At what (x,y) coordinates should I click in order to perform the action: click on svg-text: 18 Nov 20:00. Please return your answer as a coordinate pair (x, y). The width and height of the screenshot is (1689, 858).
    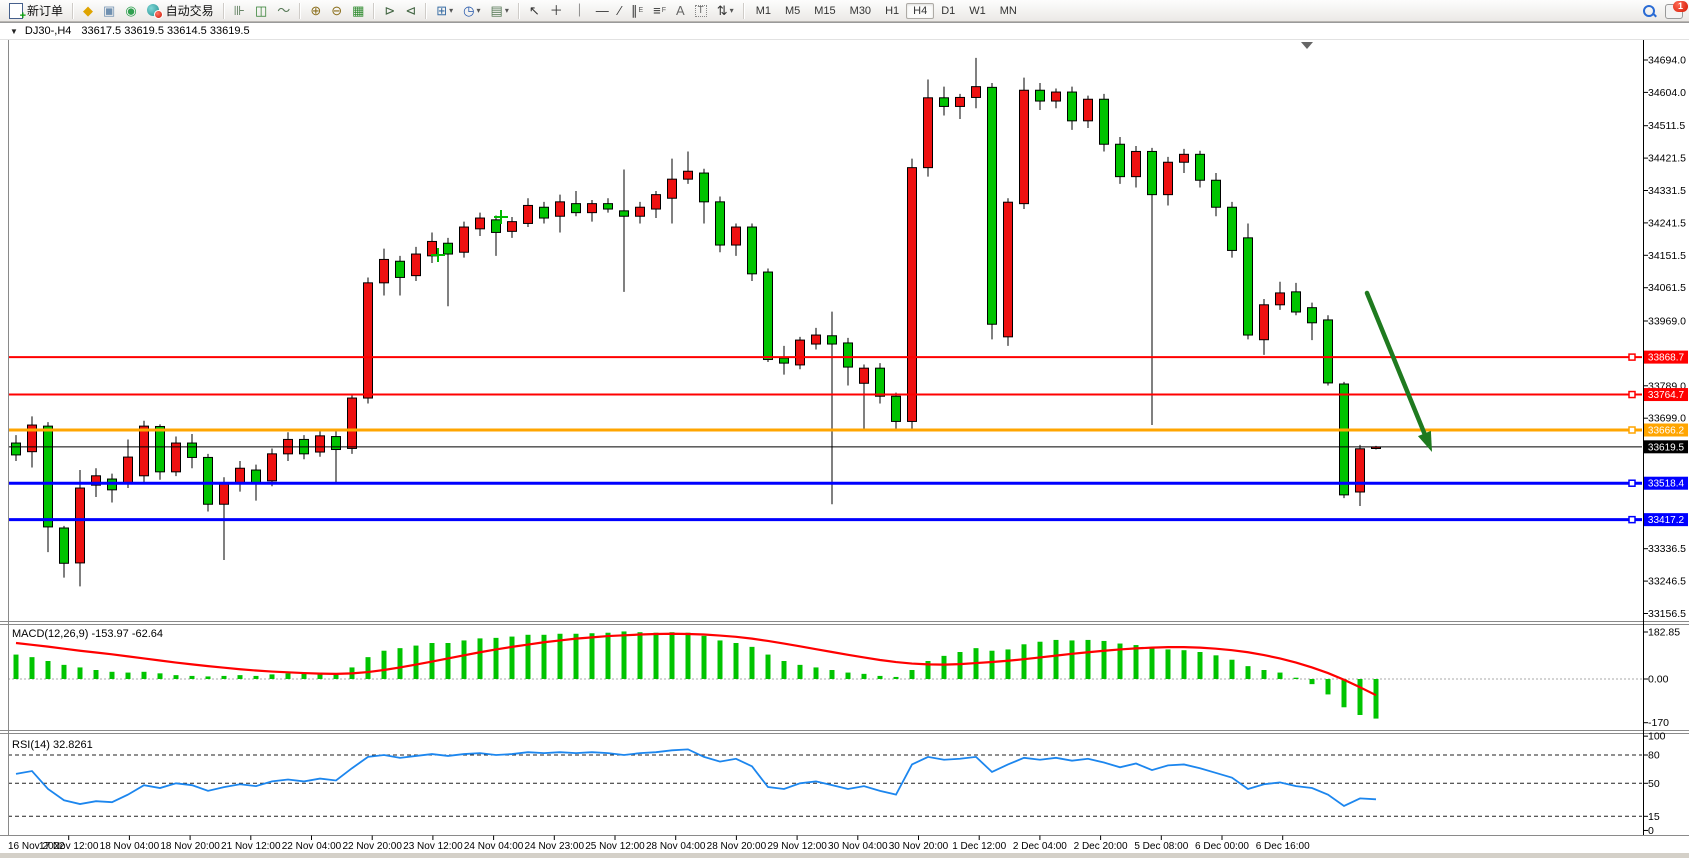
    Looking at the image, I should click on (190, 846).